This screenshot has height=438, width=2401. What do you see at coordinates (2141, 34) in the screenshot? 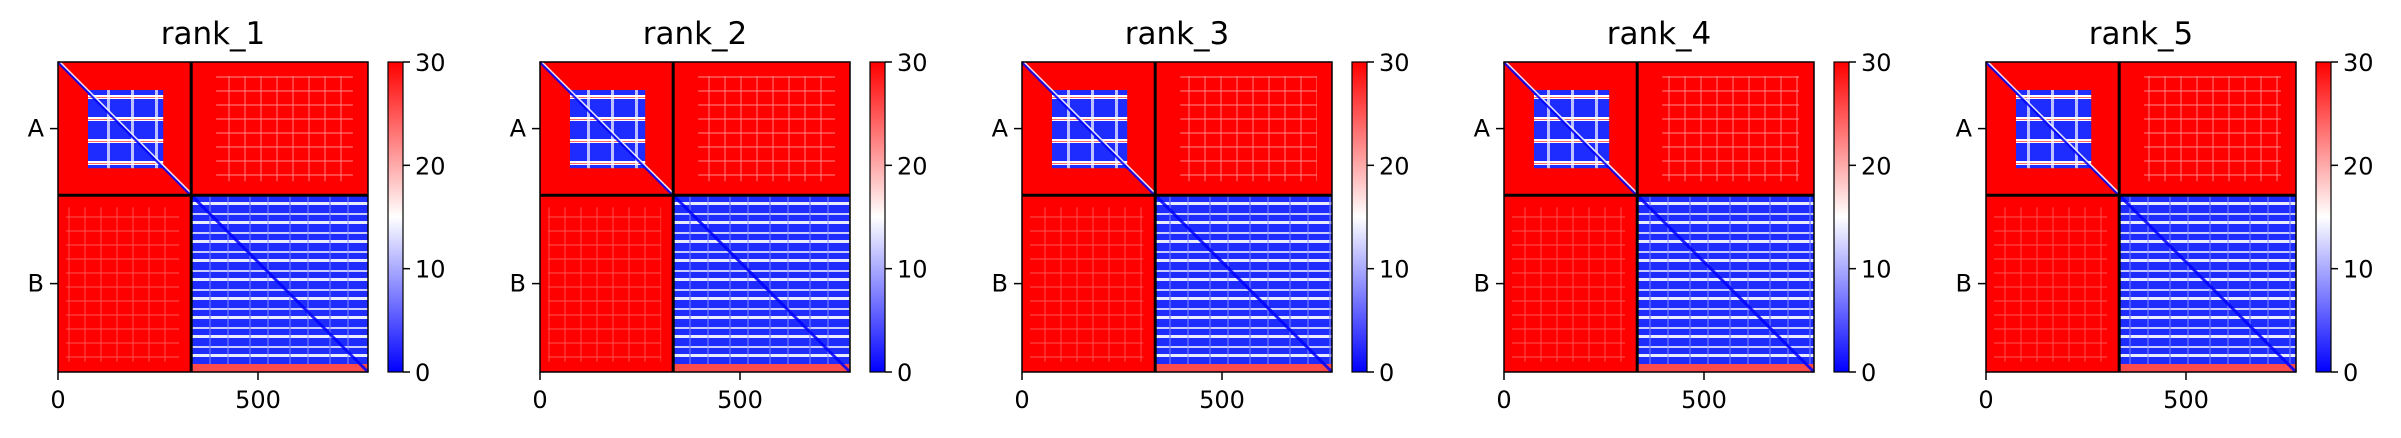
I see `panel-title: rank_5` at bounding box center [2141, 34].